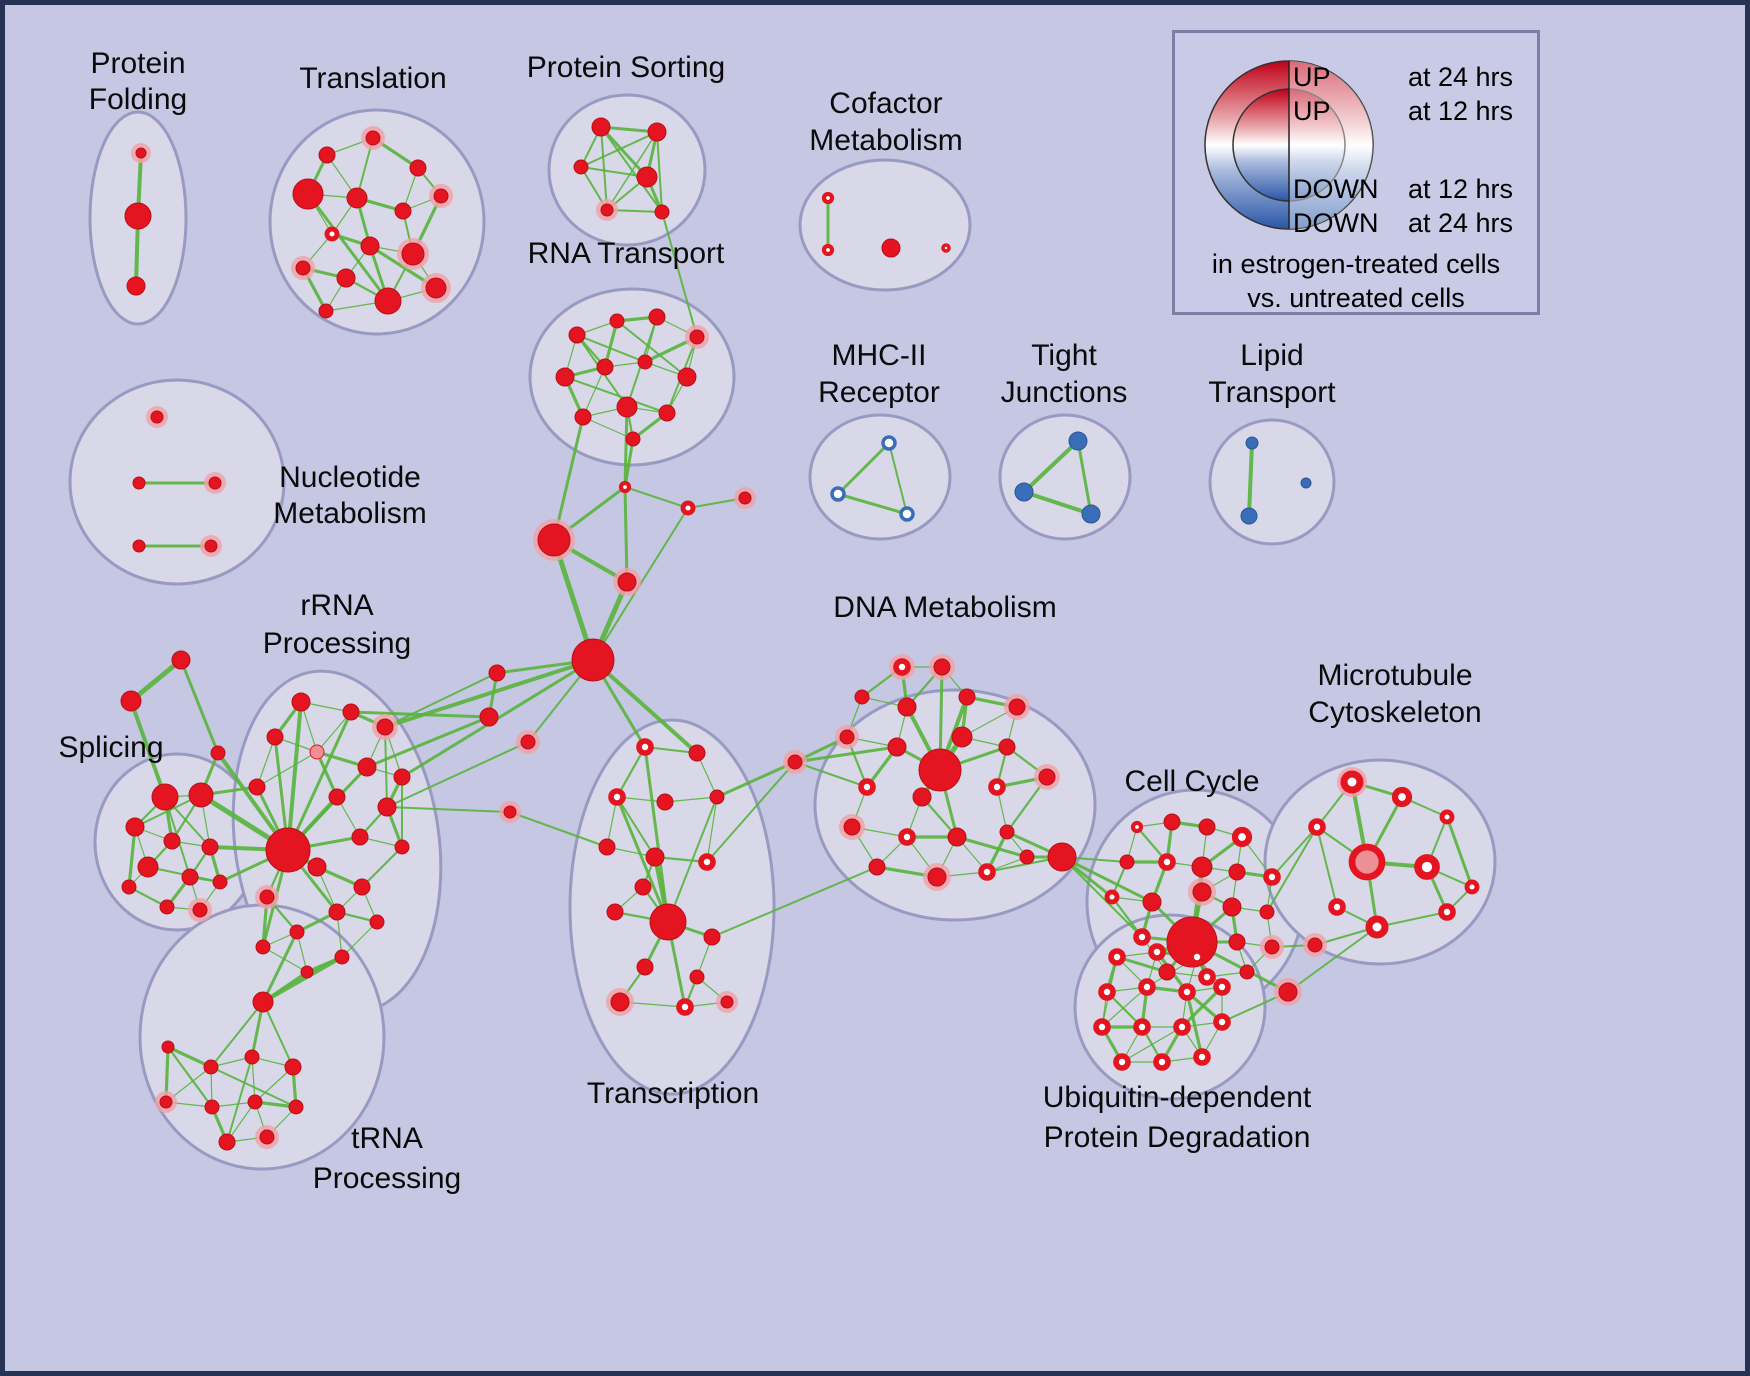 Image resolution: width=1750 pixels, height=1376 pixels. Describe the element at coordinates (1315, 945) in the screenshot. I see `node-e15` at that location.